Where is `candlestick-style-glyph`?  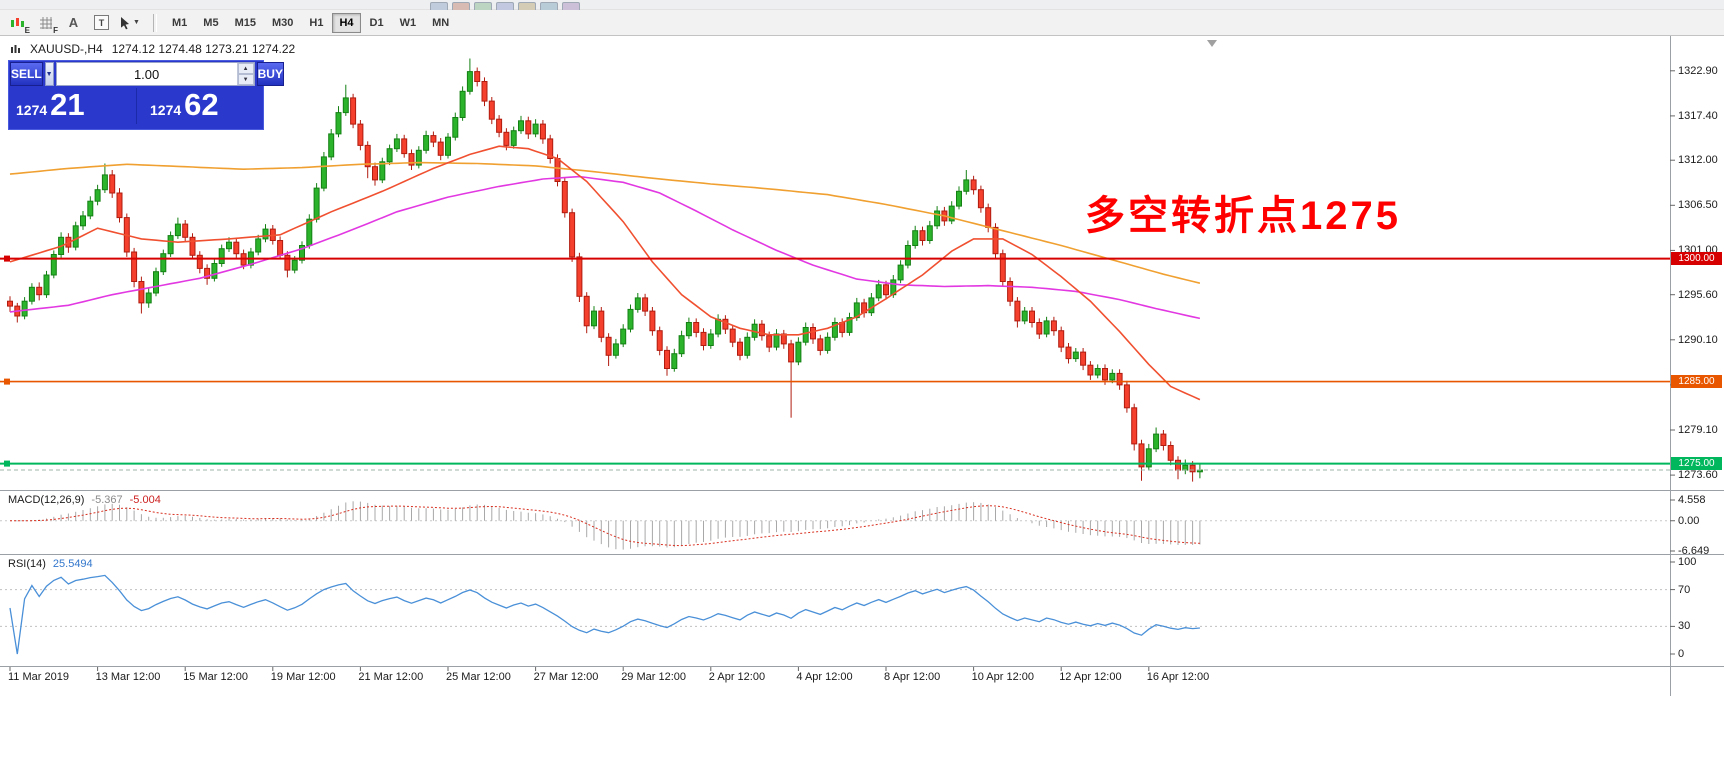 candlestick-style-glyph is located at coordinates (17, 22).